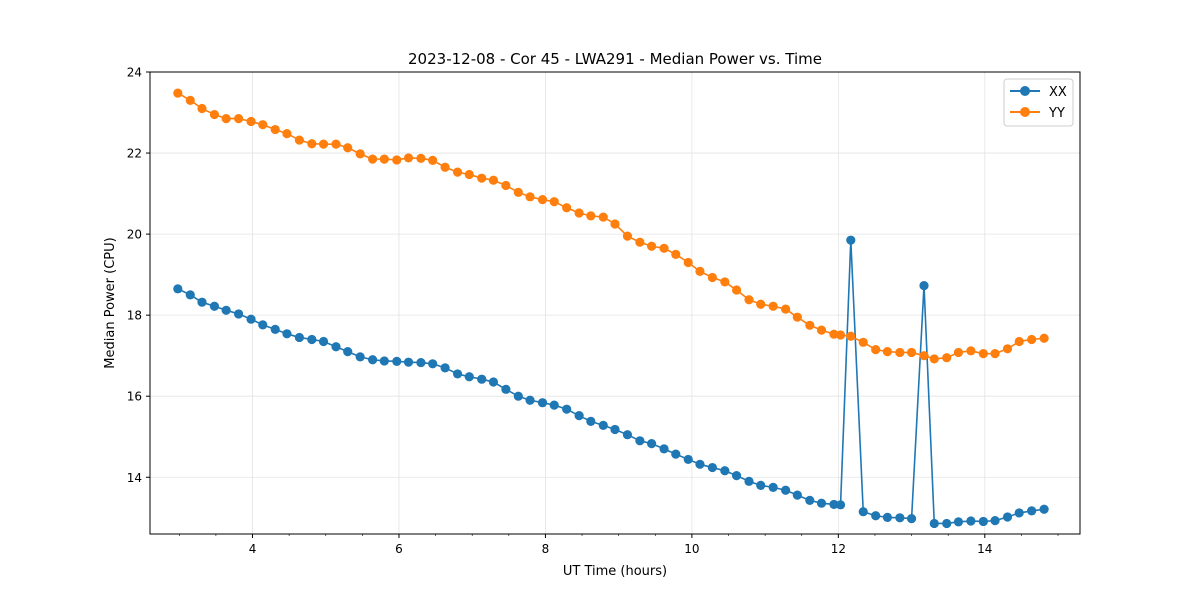 This screenshot has height=600, width=1200. Describe the element at coordinates (134, 478) in the screenshot. I see `y-tick-label: 14` at that location.